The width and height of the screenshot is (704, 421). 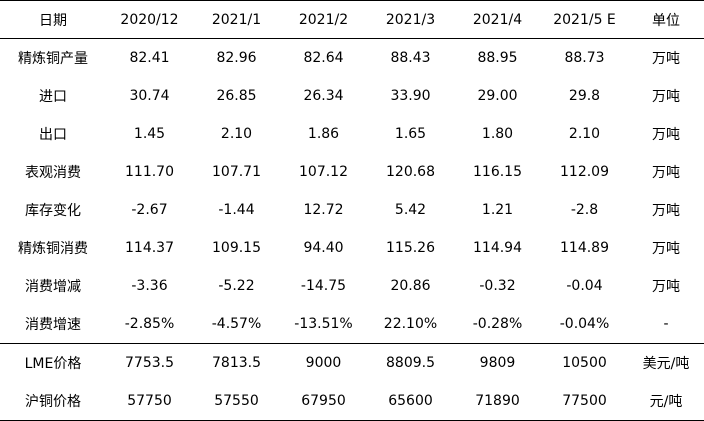 What do you see at coordinates (497, 134) in the screenshot?
I see `table-cell: 1.80` at bounding box center [497, 134].